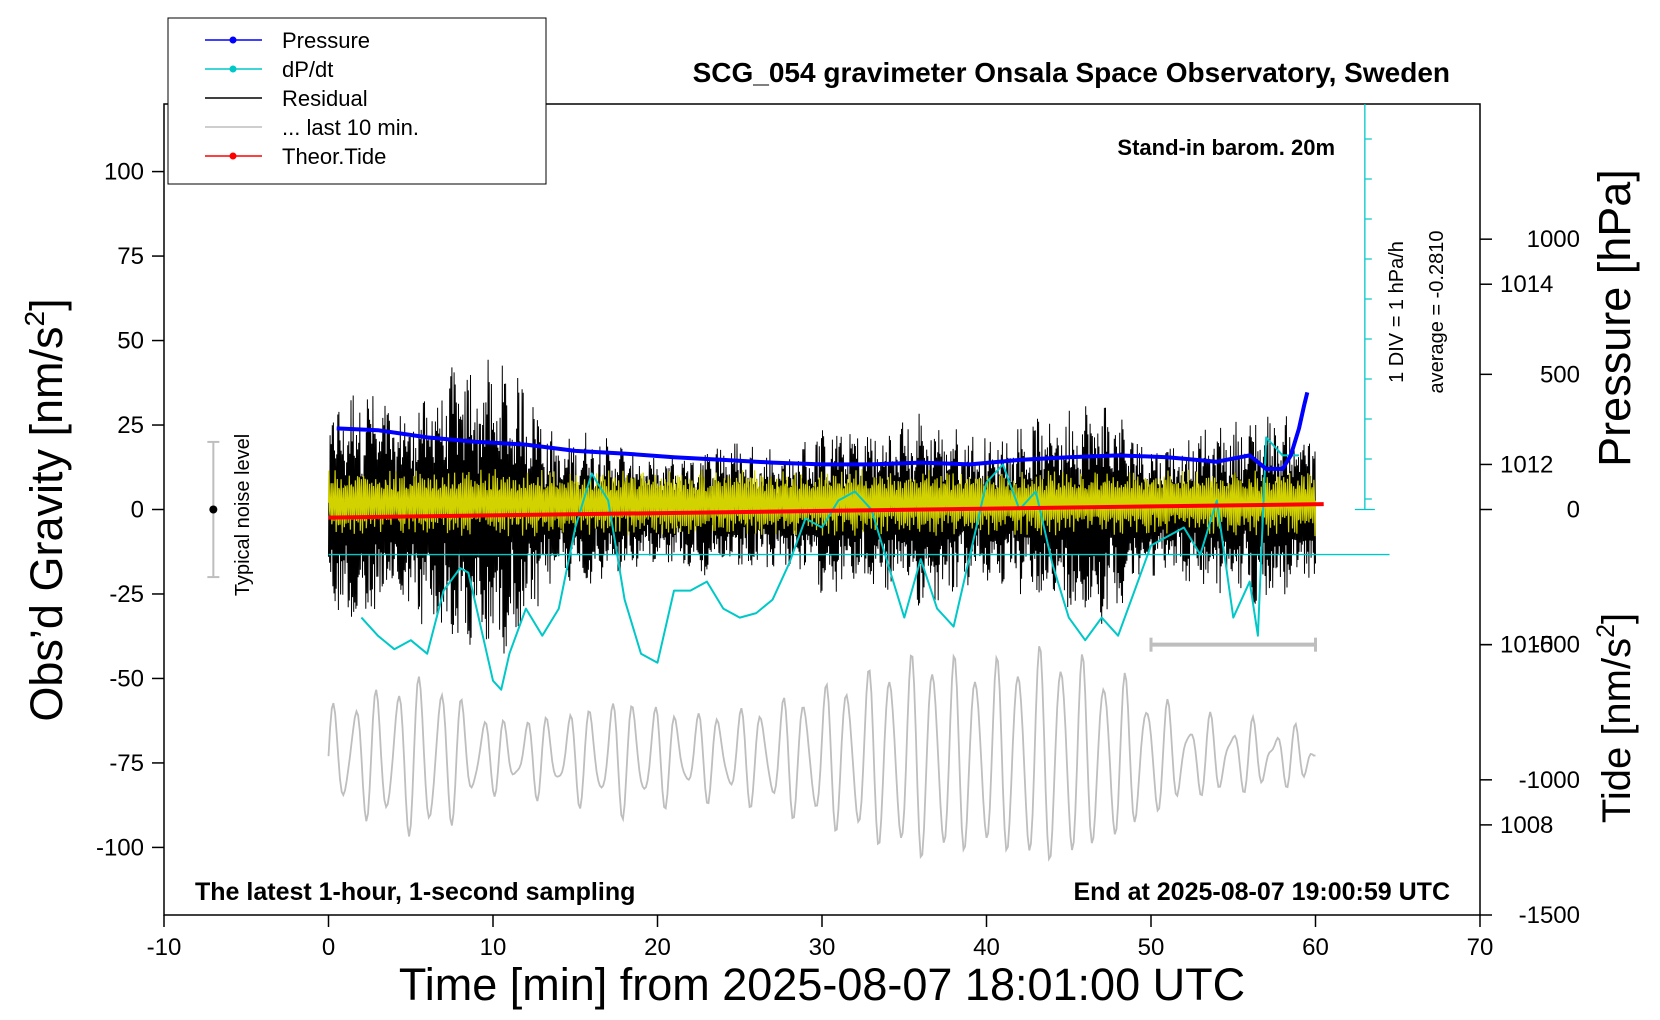  Describe the element at coordinates (829, 563) in the screenshot. I see `dpdt-line` at that location.